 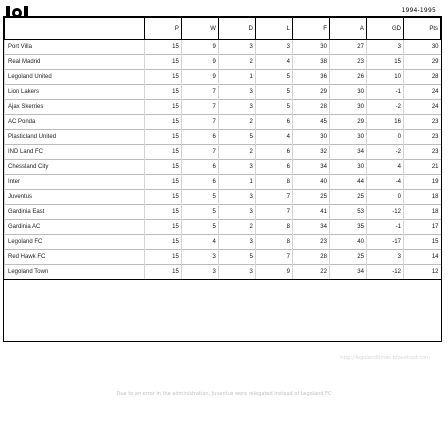 I want to click on table-row: Red Hawk FC 15 3 5 7 28 25 3 14, so click(x=222, y=257).